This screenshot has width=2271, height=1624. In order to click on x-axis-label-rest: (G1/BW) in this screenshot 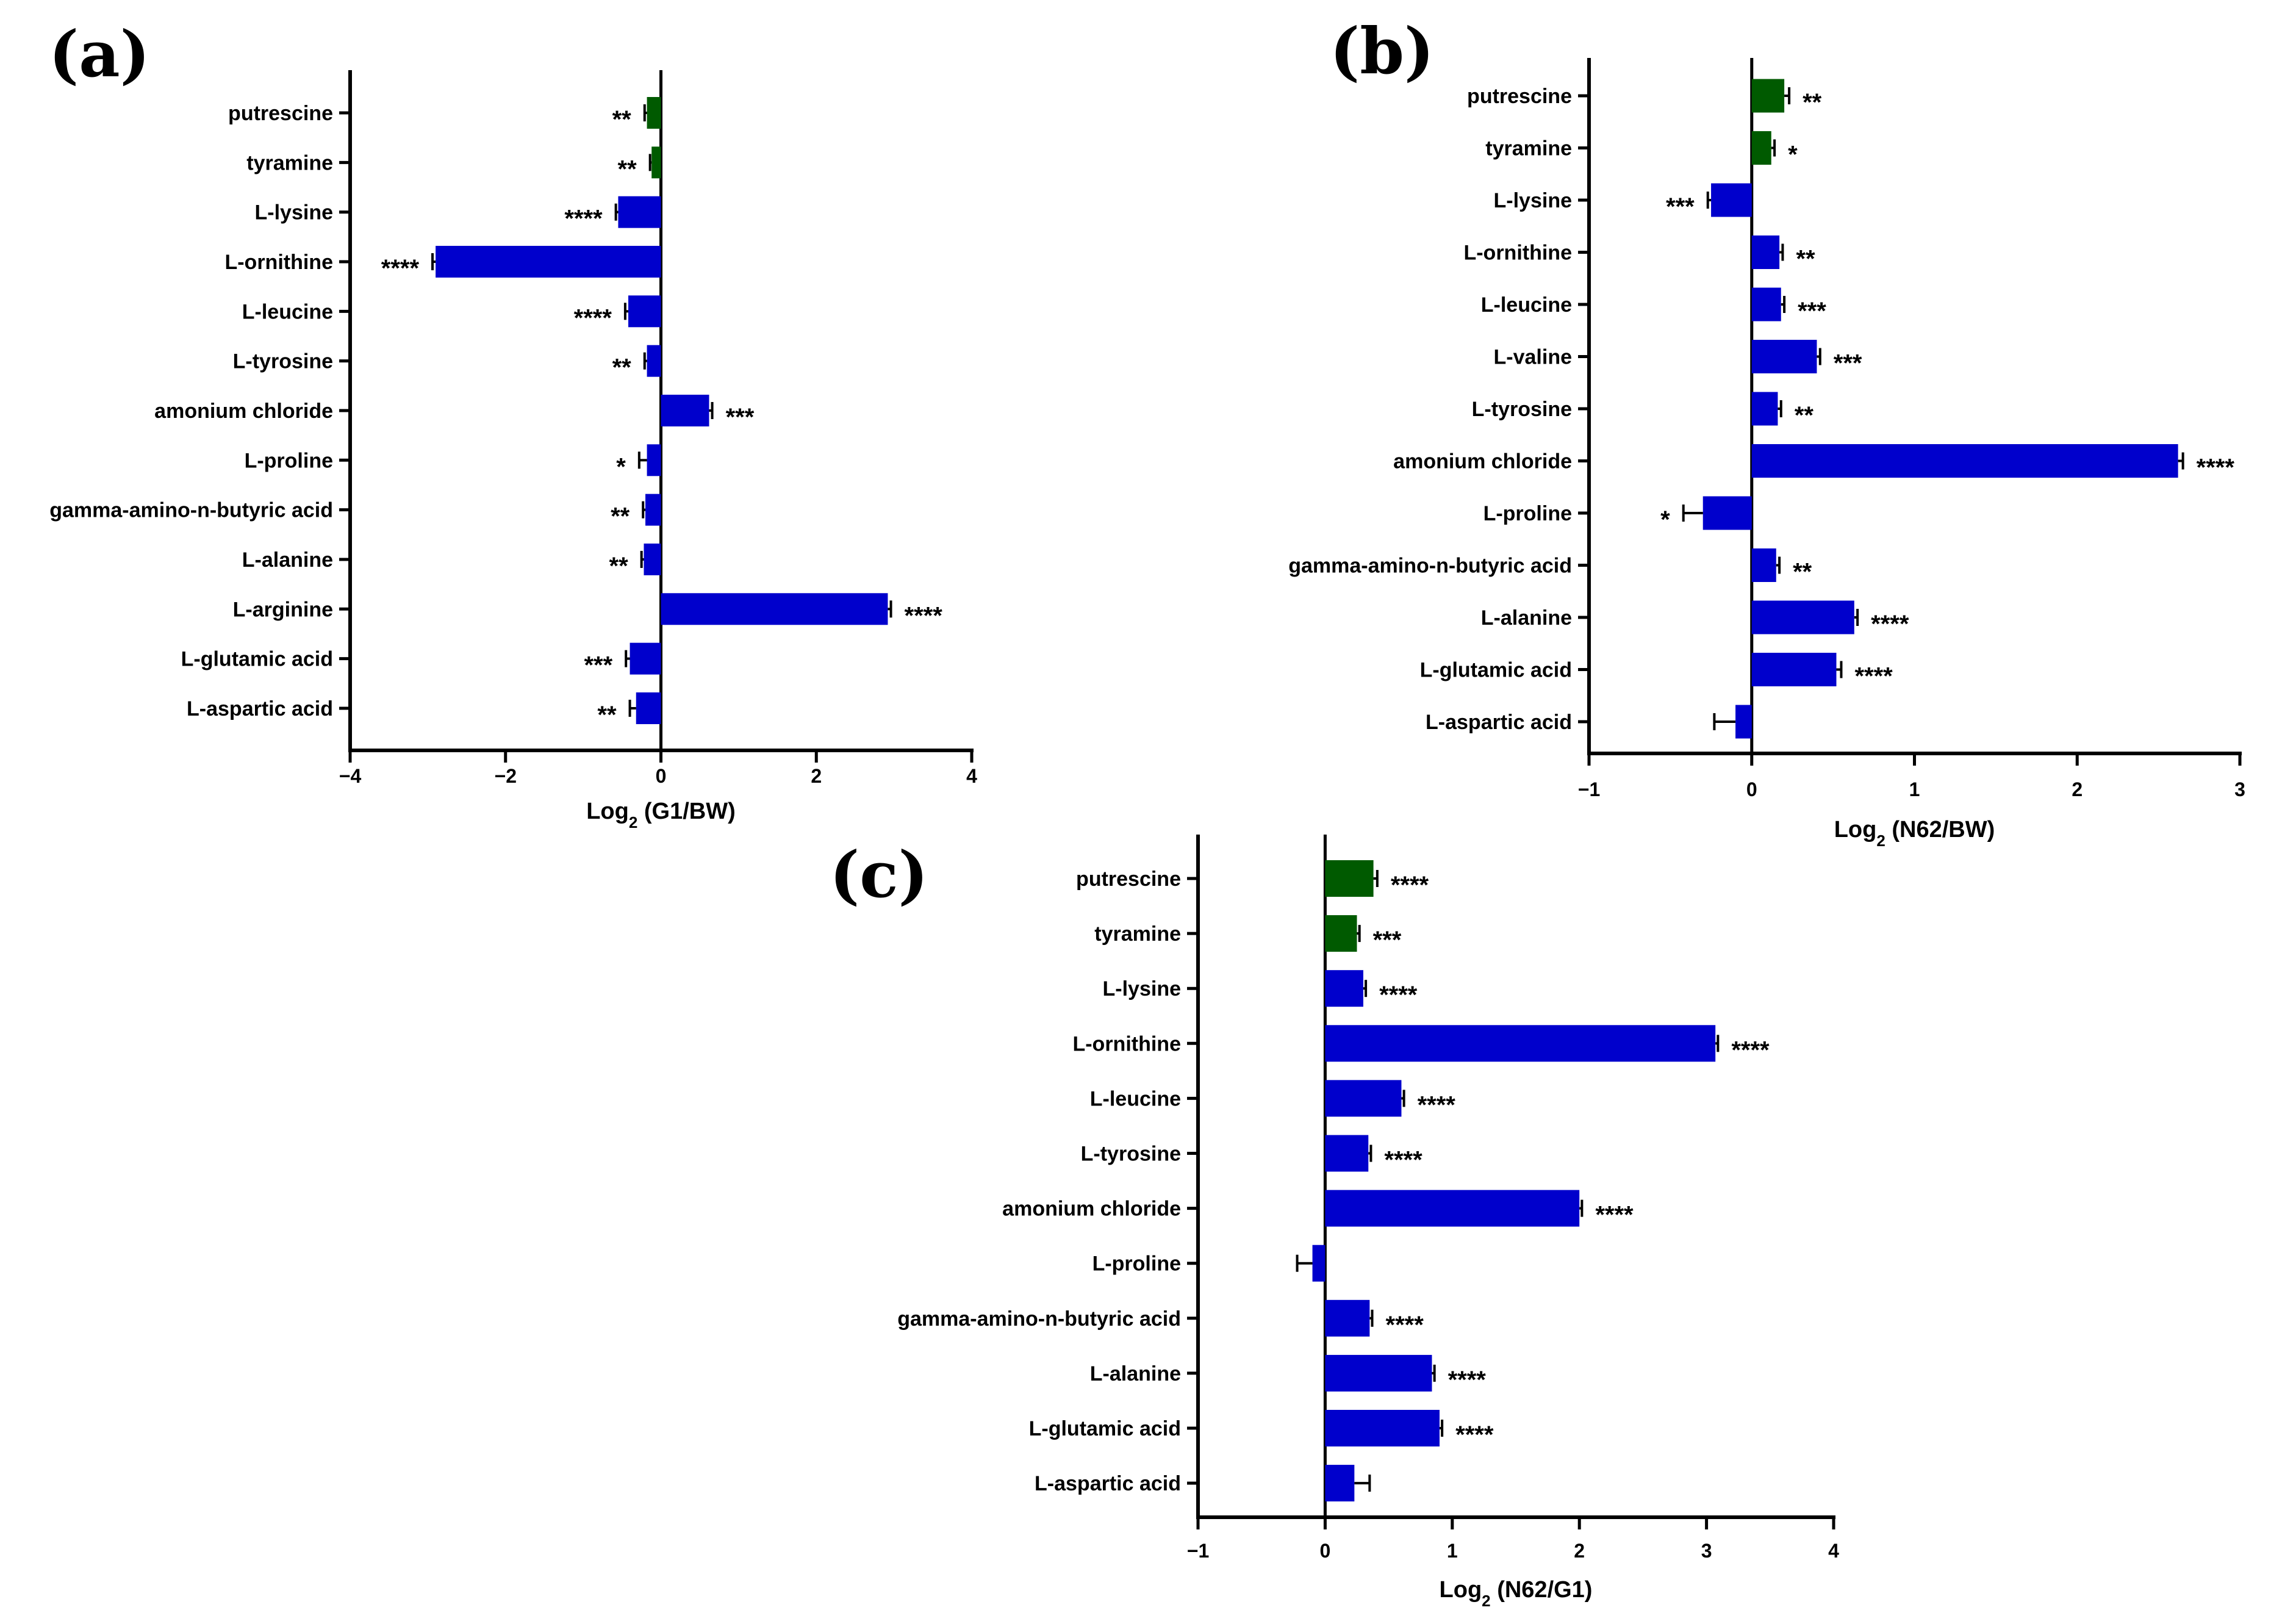, I will do `click(686, 811)`.